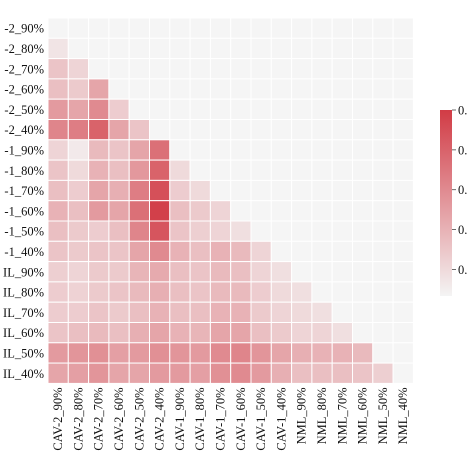 Image resolution: width=474 pixels, height=474 pixels. I want to click on column-label: NML_80%, so click(322, 415).